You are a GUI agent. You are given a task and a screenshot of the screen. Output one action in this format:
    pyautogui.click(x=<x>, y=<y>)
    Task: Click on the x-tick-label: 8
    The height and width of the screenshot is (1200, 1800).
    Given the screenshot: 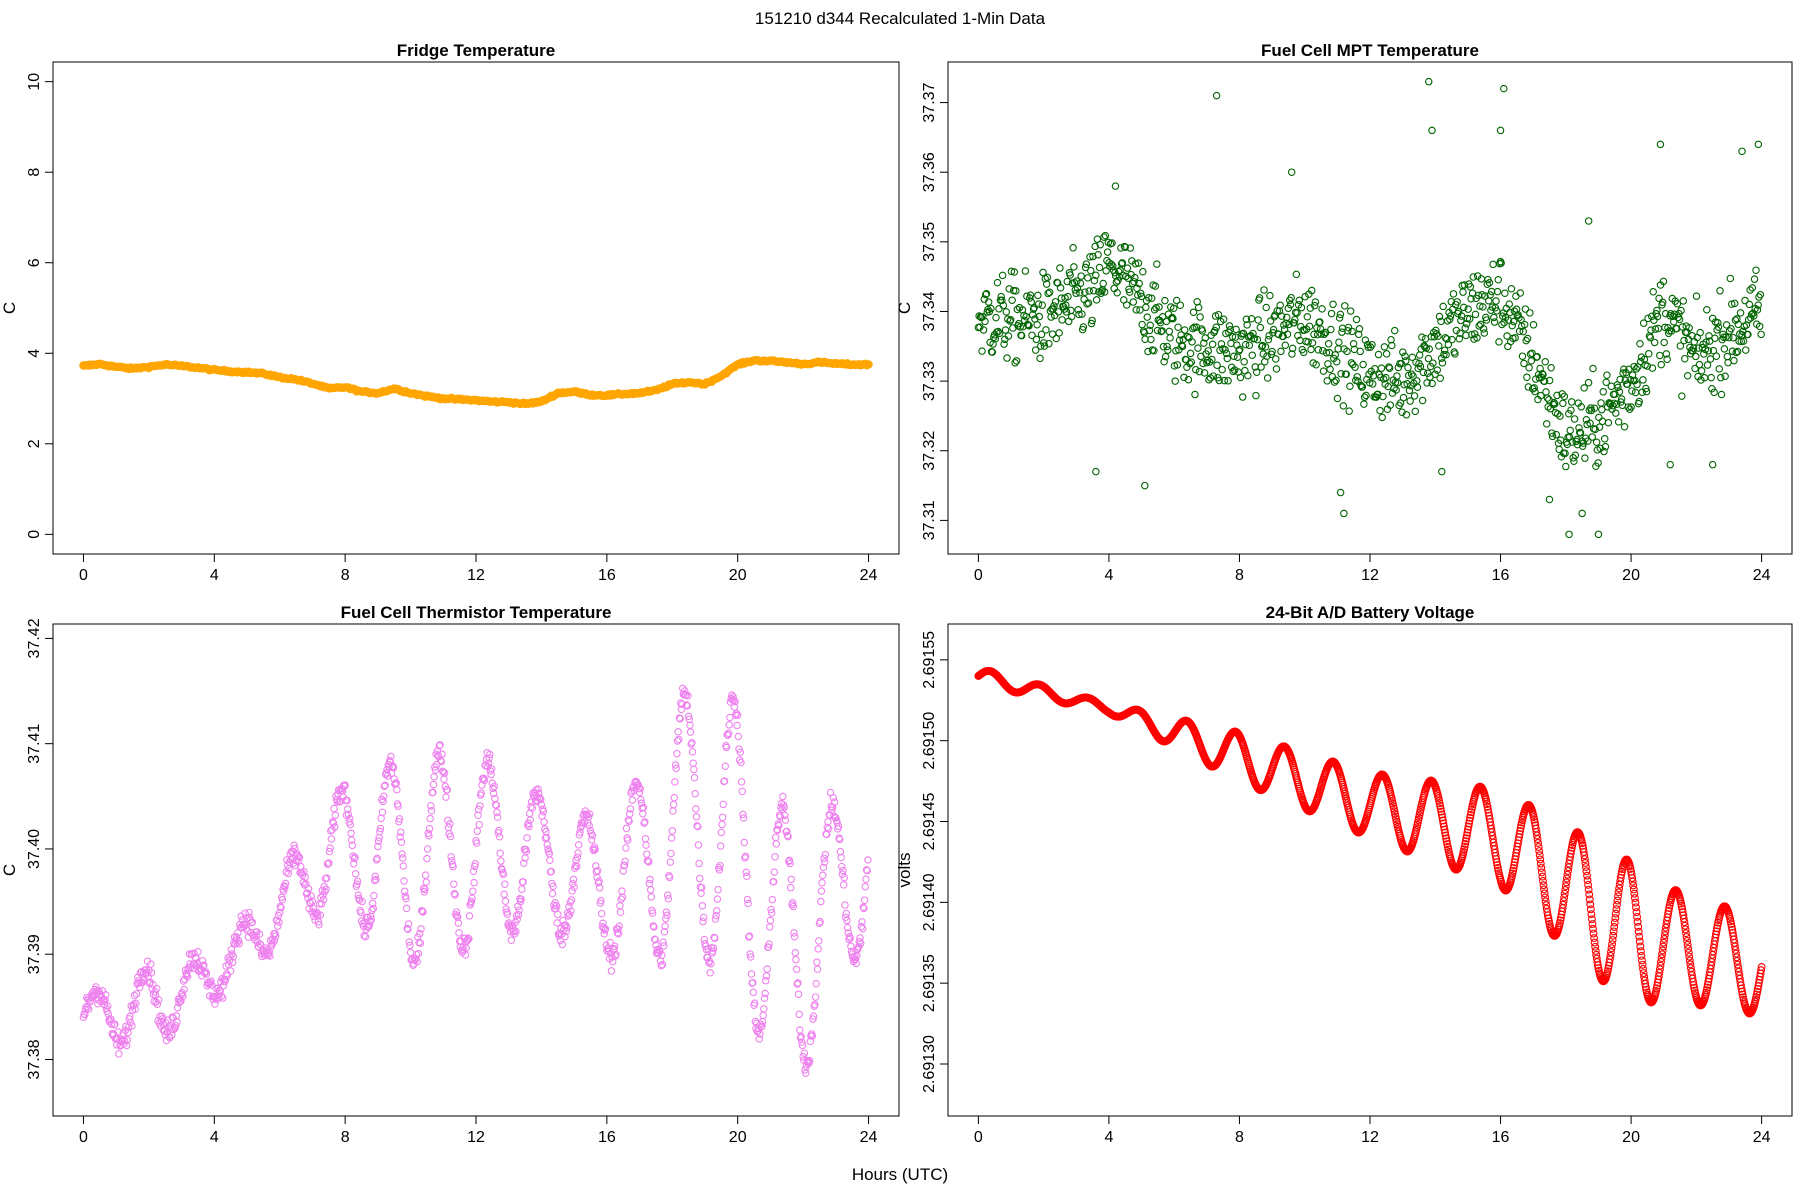 What is the action you would take?
    pyautogui.click(x=1239, y=1137)
    